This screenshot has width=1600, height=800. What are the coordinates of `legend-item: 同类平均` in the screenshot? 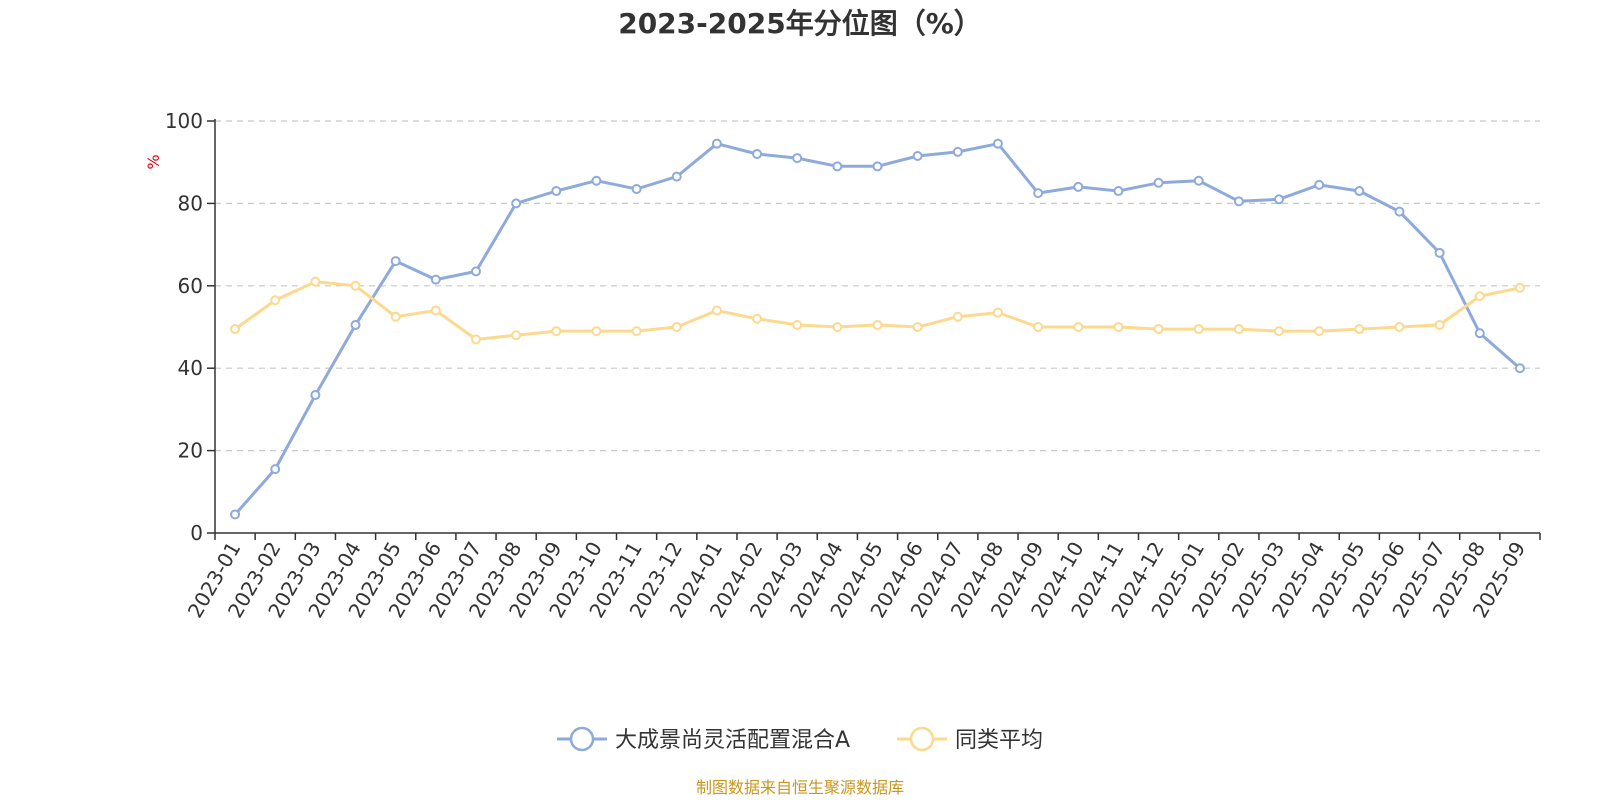 It's located at (970, 739).